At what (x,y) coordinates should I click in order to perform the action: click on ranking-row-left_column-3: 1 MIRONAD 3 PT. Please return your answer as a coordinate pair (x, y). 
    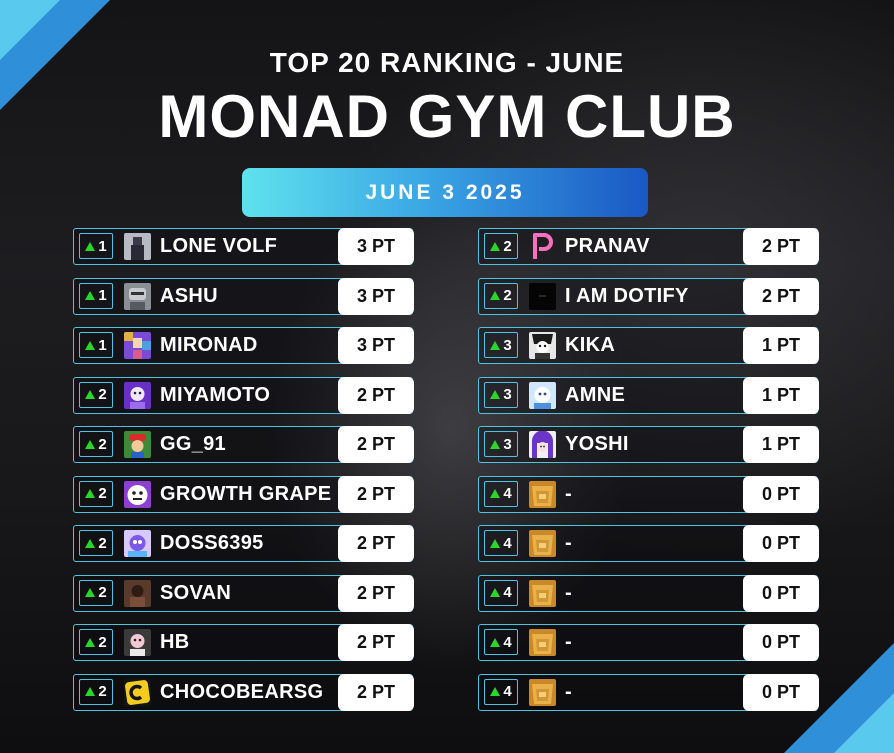
    Looking at the image, I should click on (243, 345).